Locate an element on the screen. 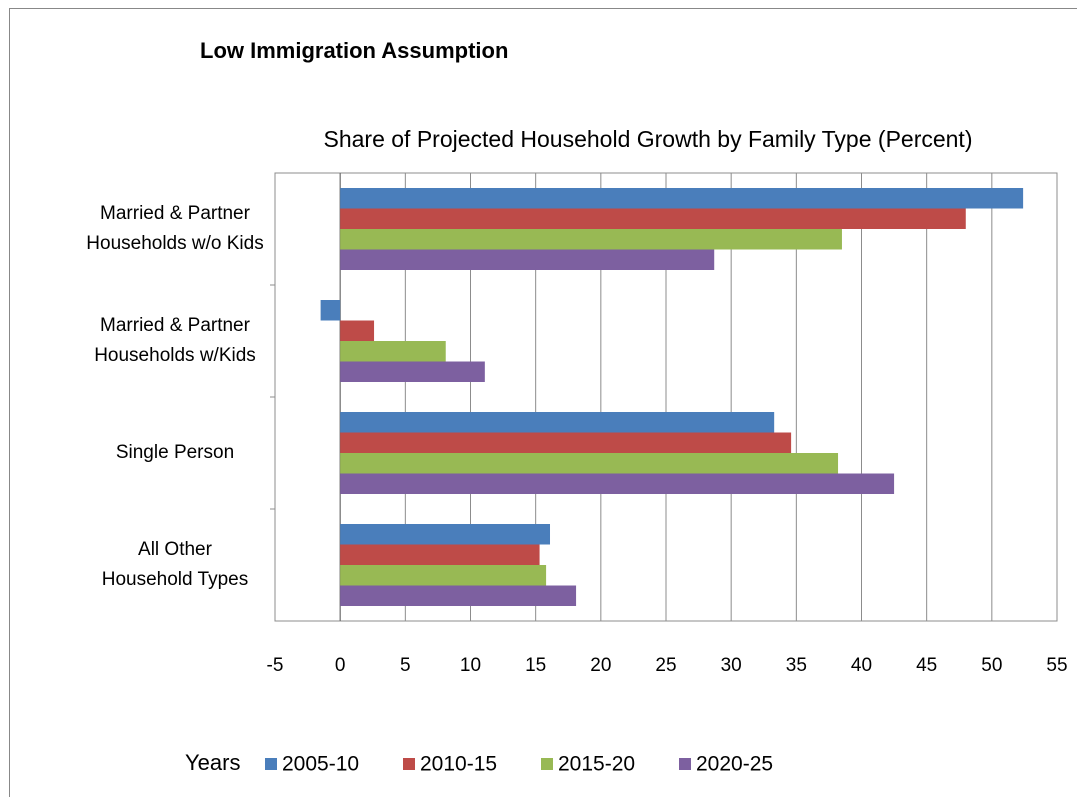  x-tick-label: 30 is located at coordinates (731, 665).